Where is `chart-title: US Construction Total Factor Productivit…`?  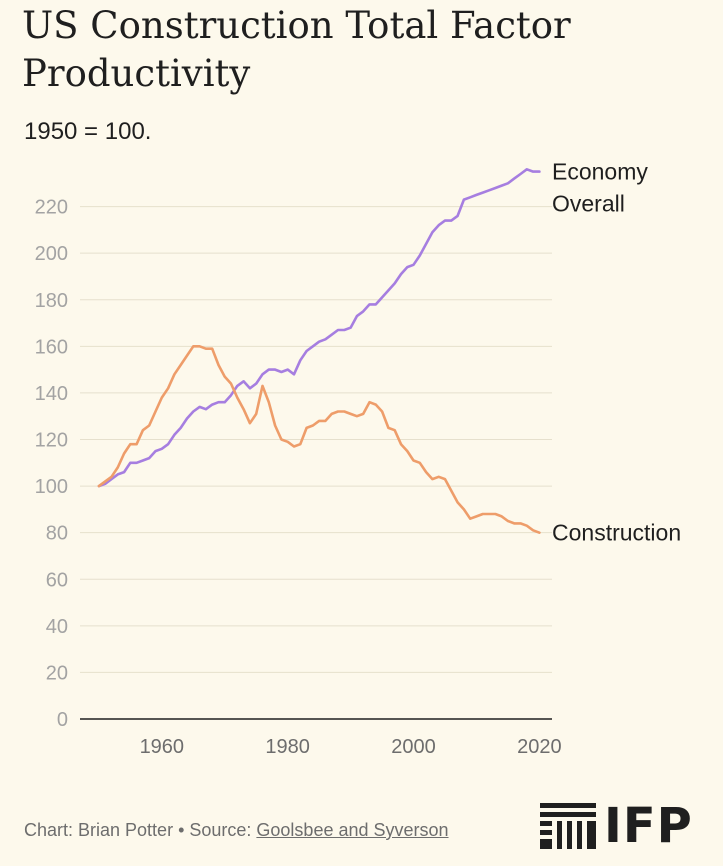 chart-title: US Construction Total Factor Productivit… is located at coordinates (296, 49).